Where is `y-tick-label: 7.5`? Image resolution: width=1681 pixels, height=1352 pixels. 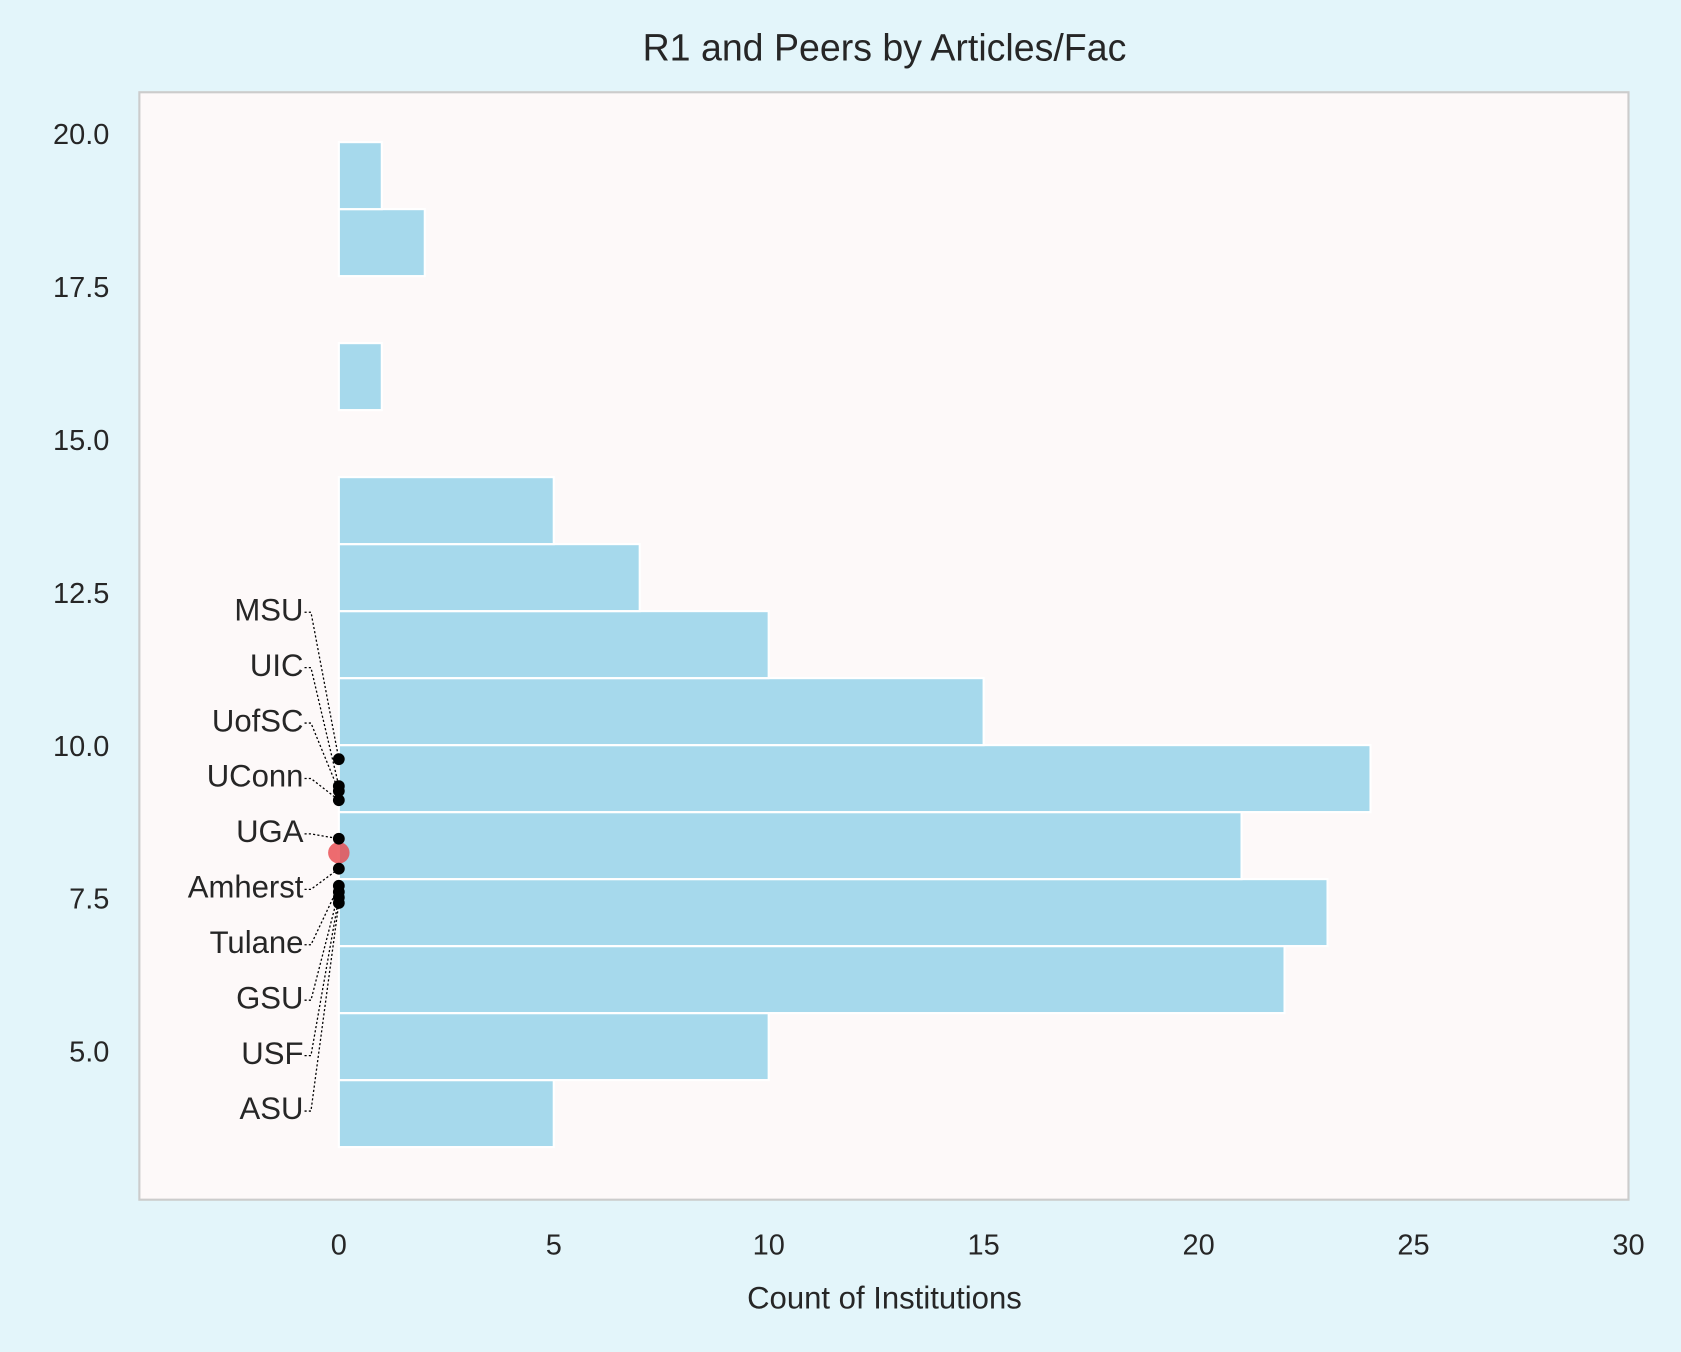 y-tick-label: 7.5 is located at coordinates (89, 900).